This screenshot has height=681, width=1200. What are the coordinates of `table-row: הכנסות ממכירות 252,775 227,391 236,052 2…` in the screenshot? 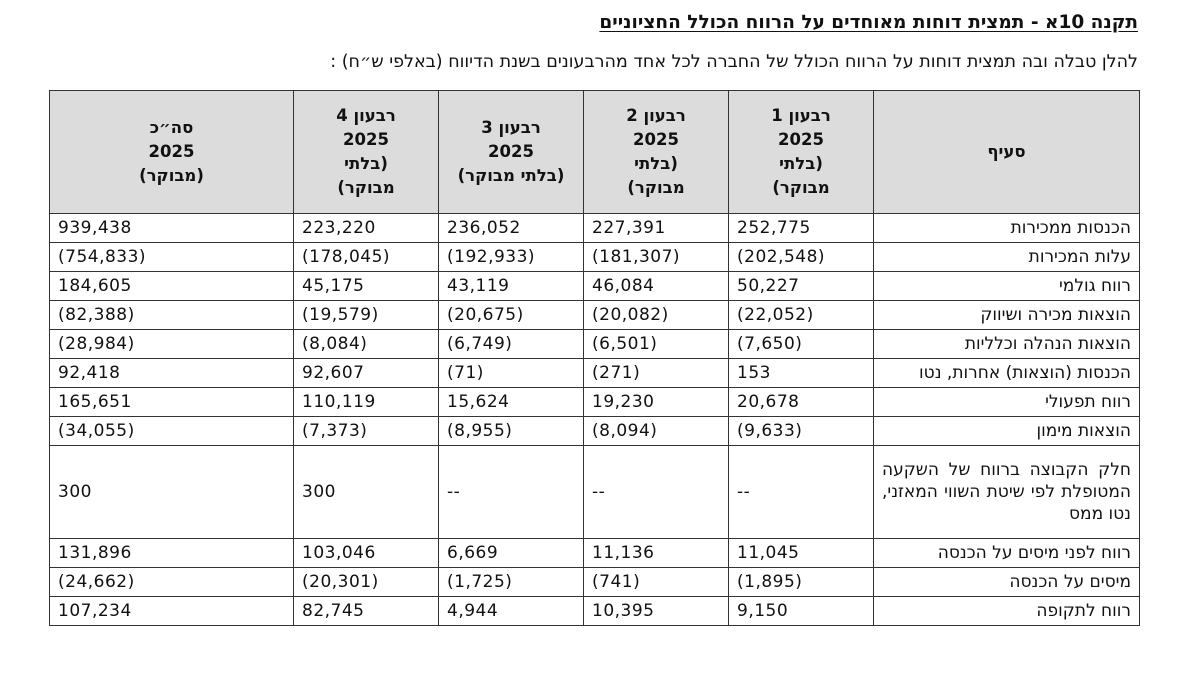 It's located at (594, 228).